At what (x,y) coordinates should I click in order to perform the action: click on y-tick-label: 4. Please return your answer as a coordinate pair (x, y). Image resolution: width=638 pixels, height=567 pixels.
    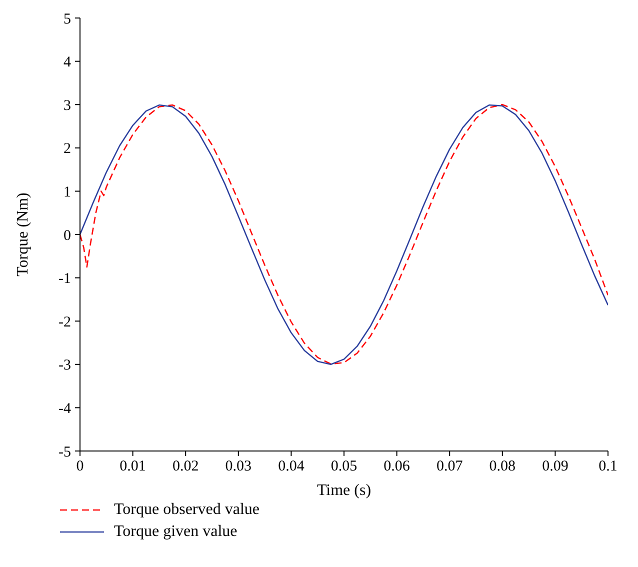
    Looking at the image, I should click on (68, 62).